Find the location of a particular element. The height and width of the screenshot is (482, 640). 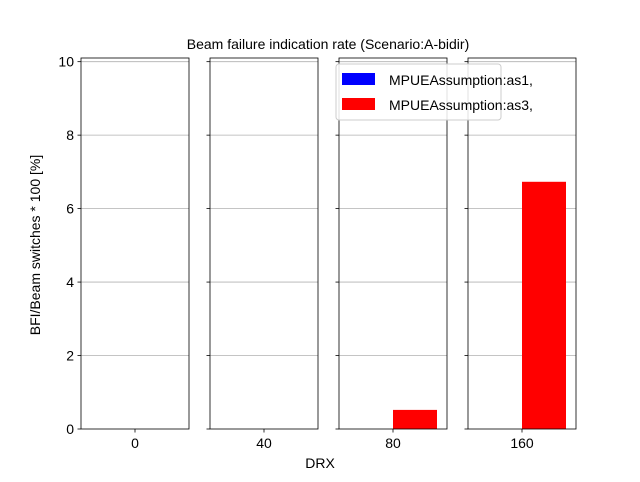

legend-label-0: MPUEAssumption:as1, is located at coordinates (461, 80).